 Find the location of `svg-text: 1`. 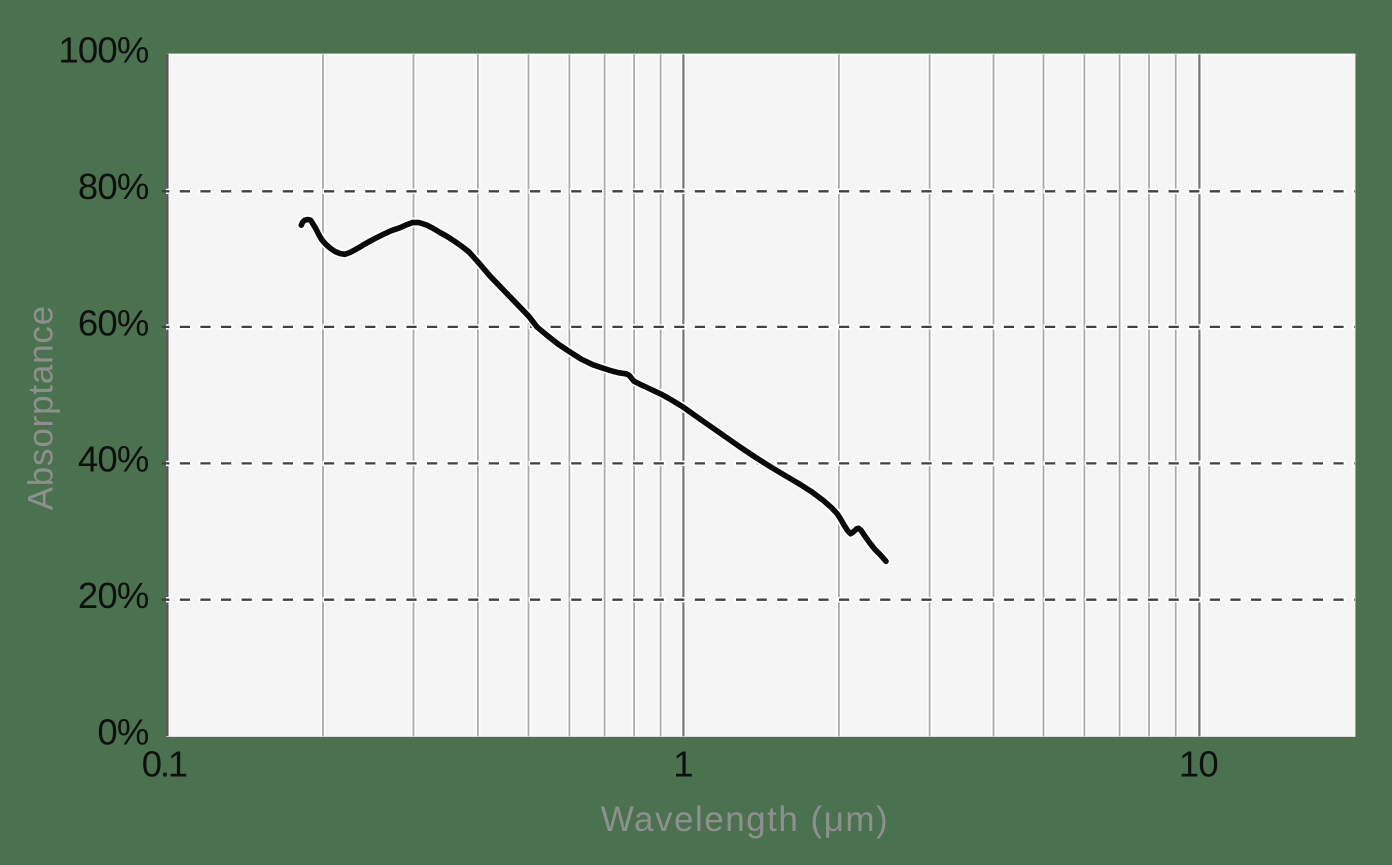

svg-text: 1 is located at coordinates (683, 764).